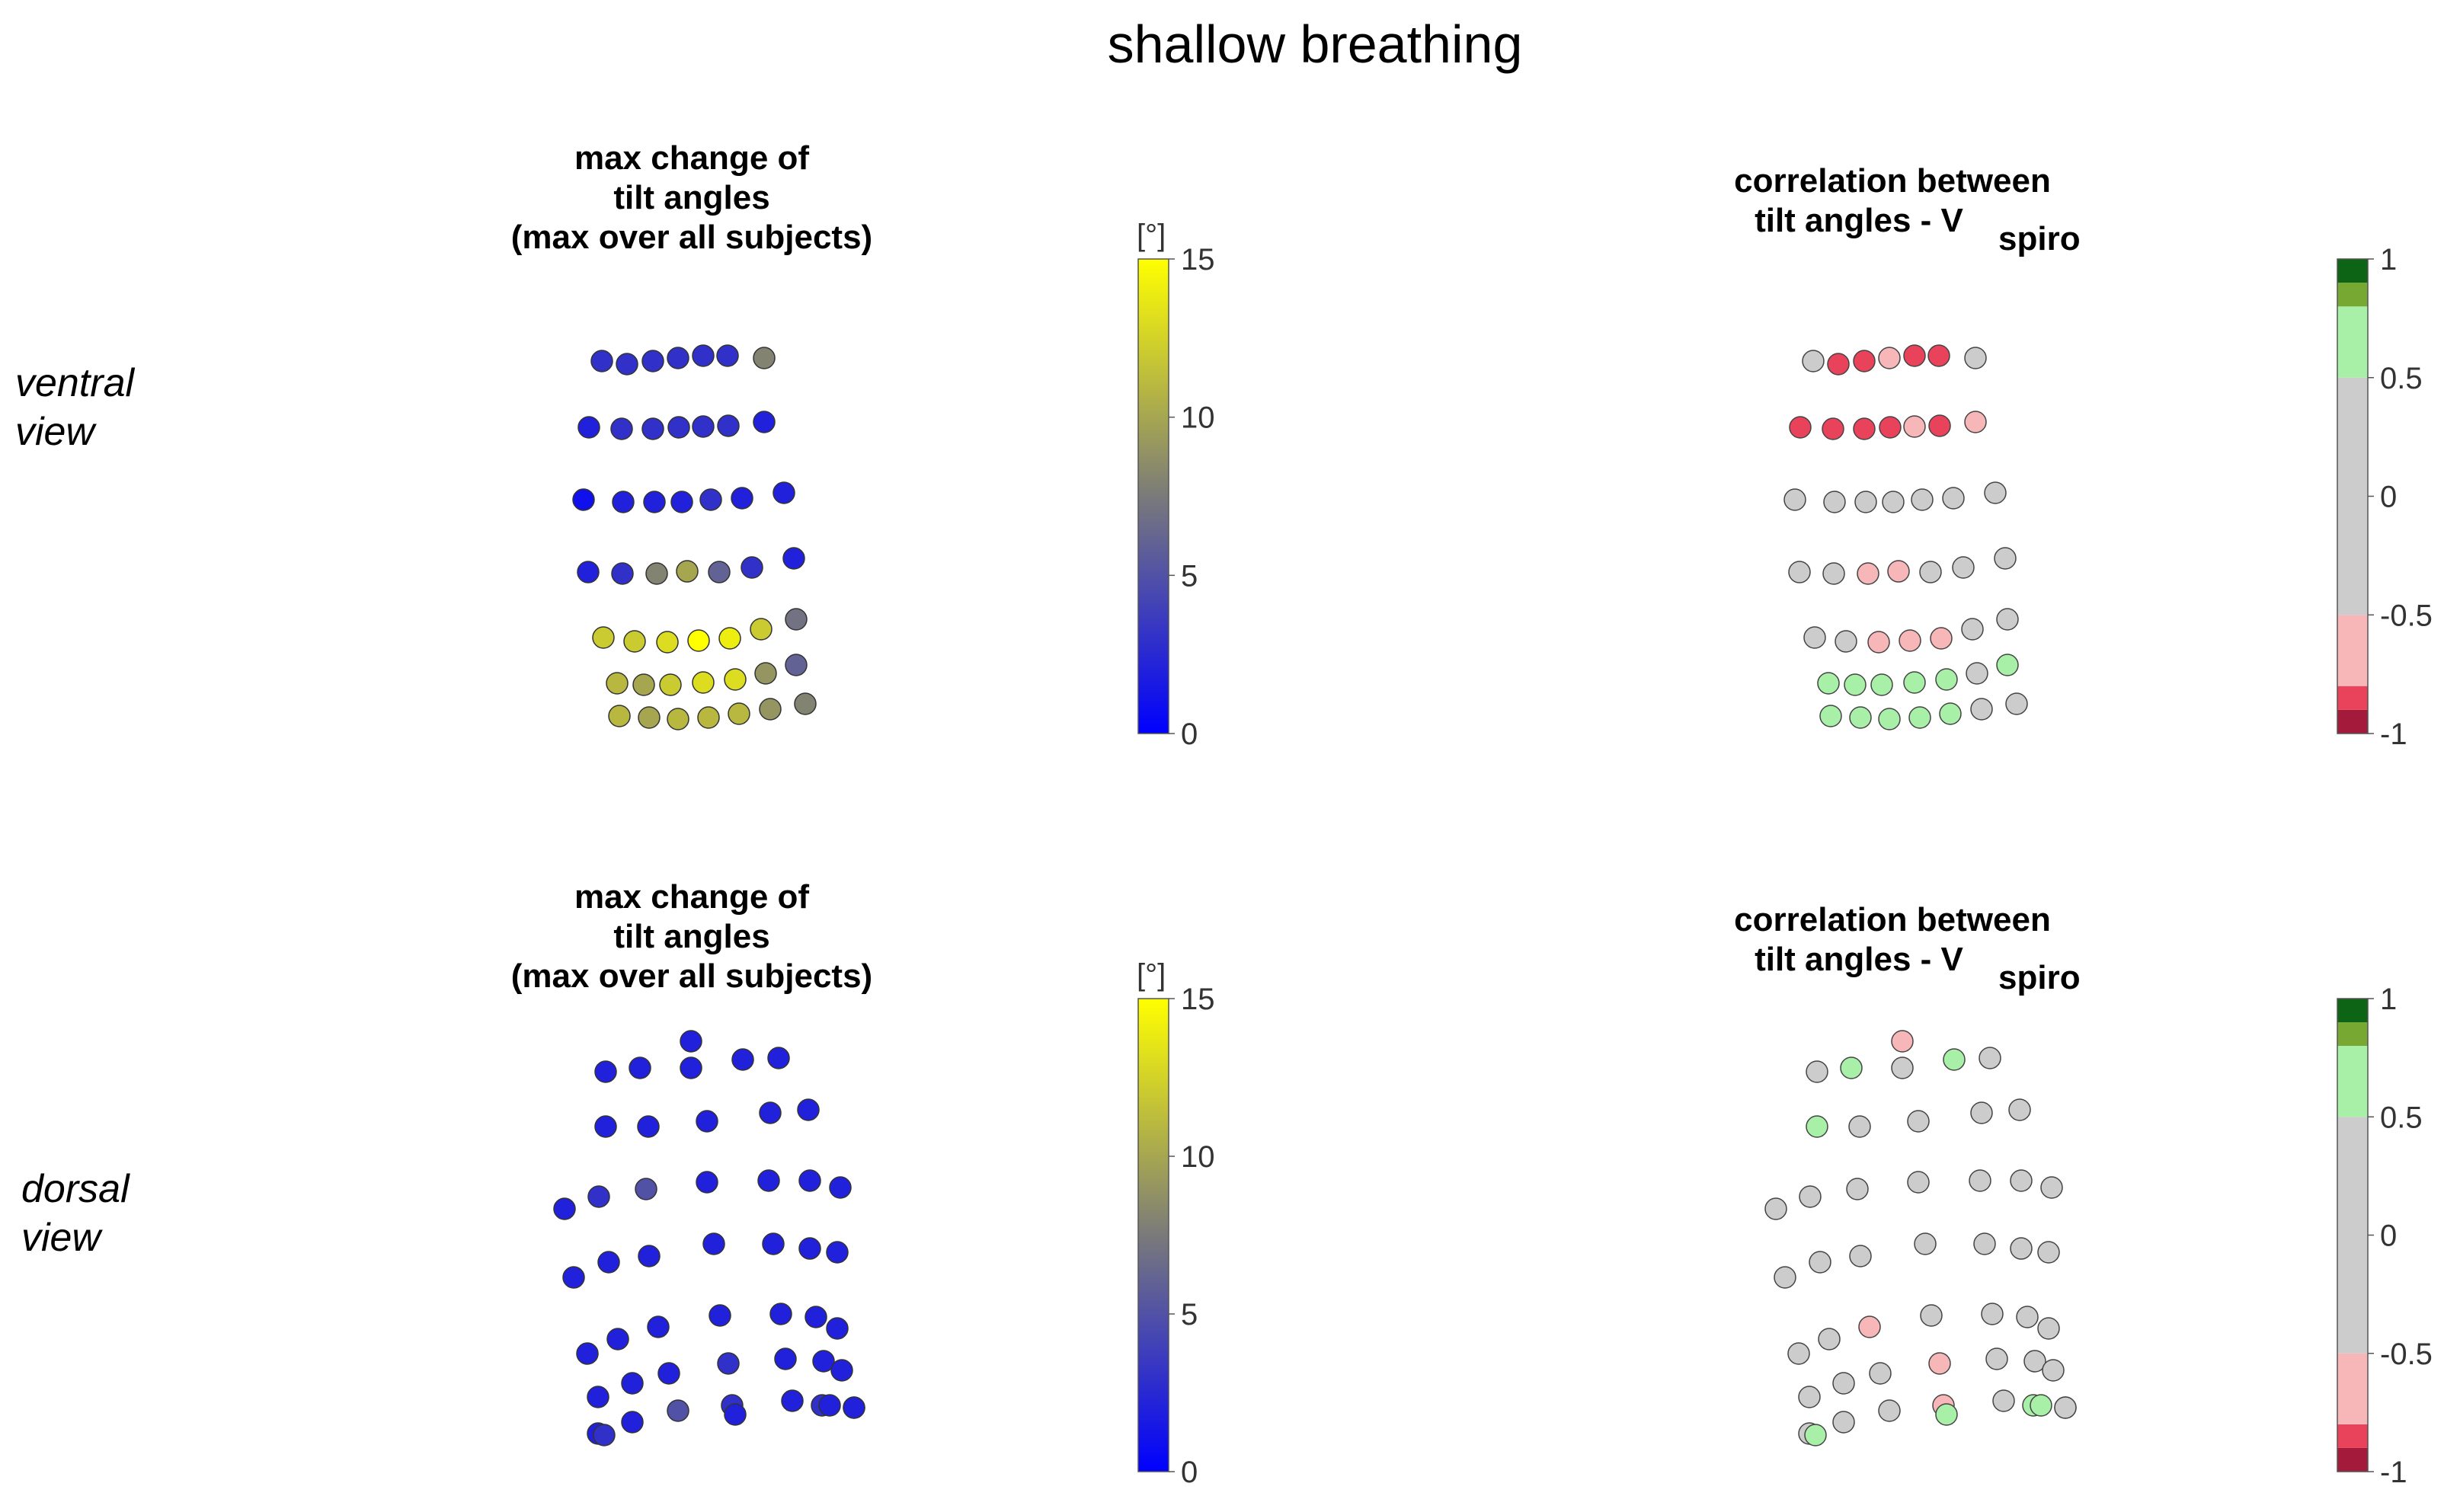 Image resolution: width=2460 pixels, height=1512 pixels. What do you see at coordinates (2393, 1473) in the screenshot?
I see `dorsal-corr-colorbar-tick-label: -1` at bounding box center [2393, 1473].